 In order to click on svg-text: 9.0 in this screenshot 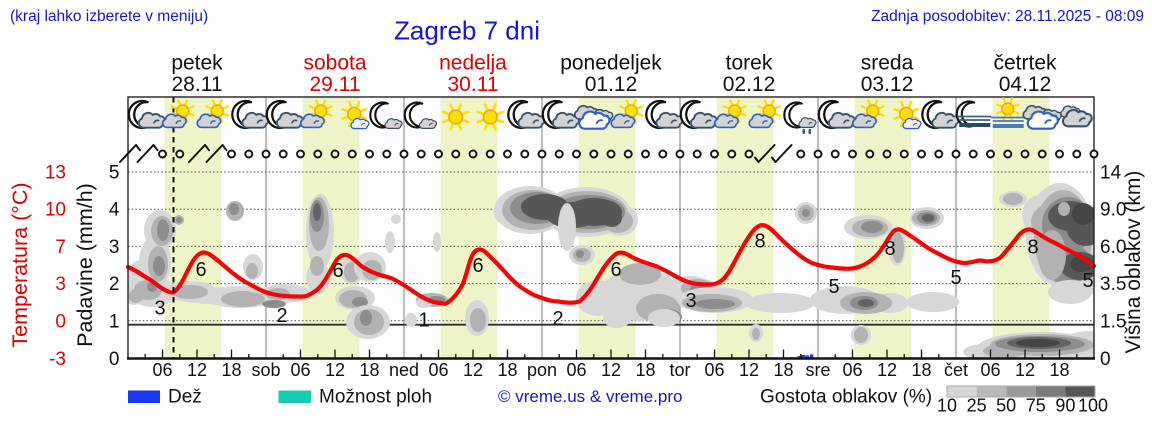, I will do `click(1113, 210)`.